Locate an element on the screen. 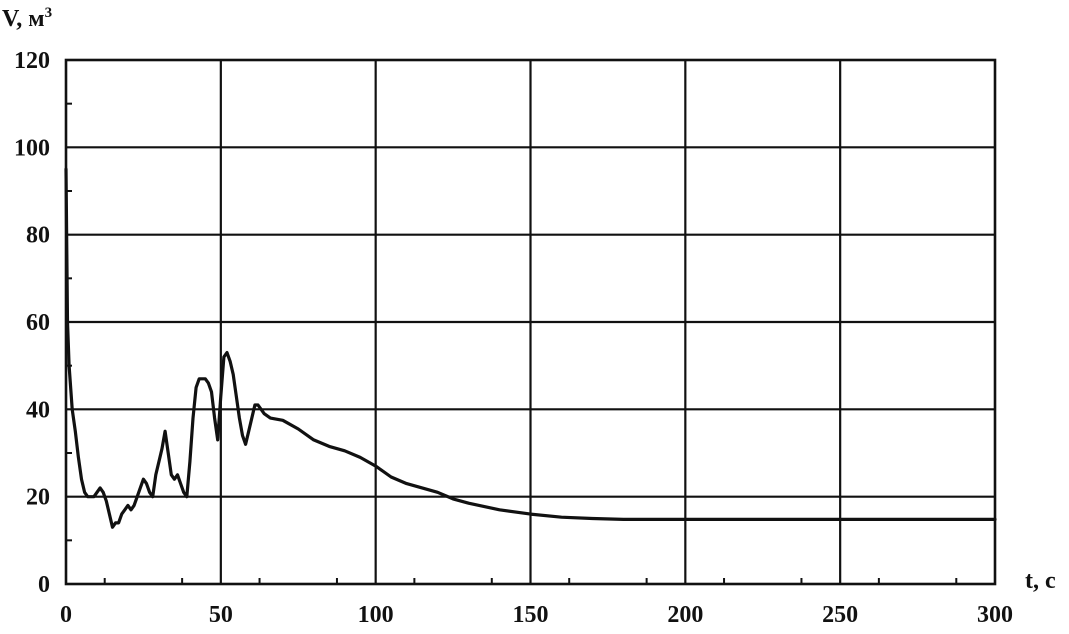 This screenshot has height=634, width=1069. x-tick-label: 150 is located at coordinates (531, 615).